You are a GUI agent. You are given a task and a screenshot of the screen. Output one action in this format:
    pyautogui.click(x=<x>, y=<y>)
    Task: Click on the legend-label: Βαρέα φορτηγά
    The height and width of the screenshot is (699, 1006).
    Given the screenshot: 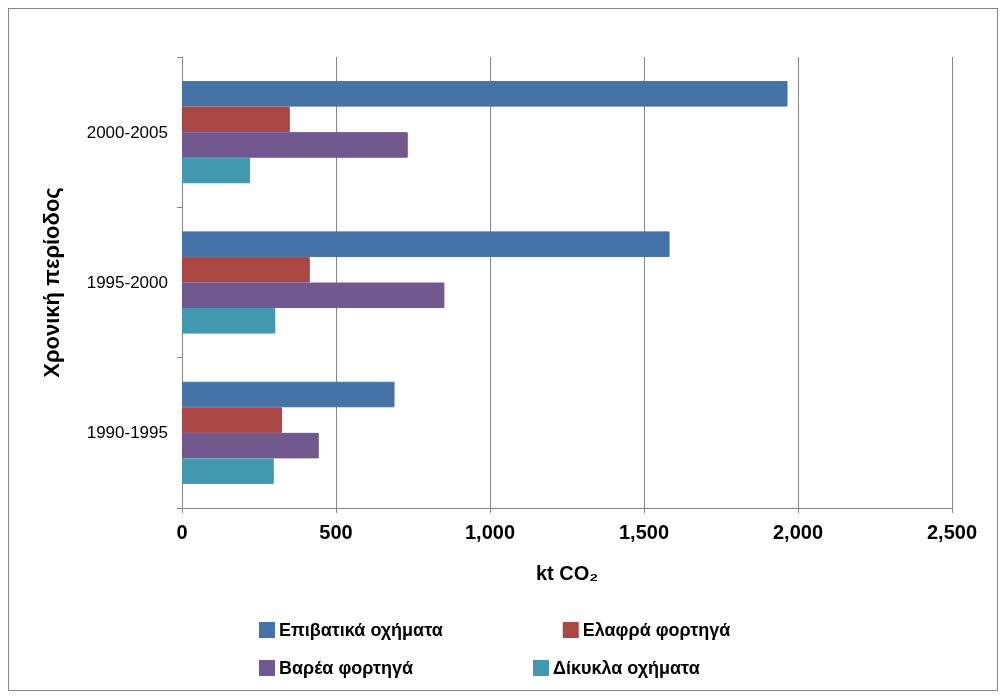 What is the action you would take?
    pyautogui.click(x=346, y=668)
    